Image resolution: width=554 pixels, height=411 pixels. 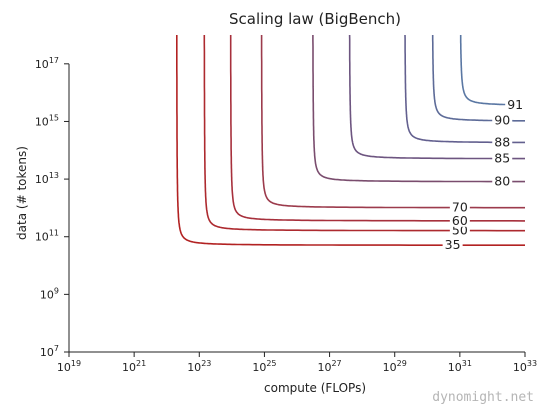 What do you see at coordinates (264, 366) in the screenshot?
I see `x-tick-label: 1025` at bounding box center [264, 366].